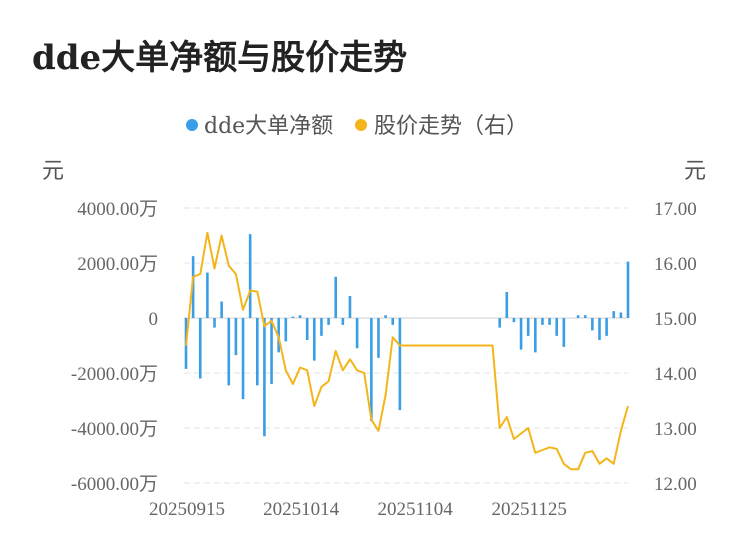 This screenshot has width=750, height=558. I want to click on left-tick-label: 2000.00万, so click(117, 264).